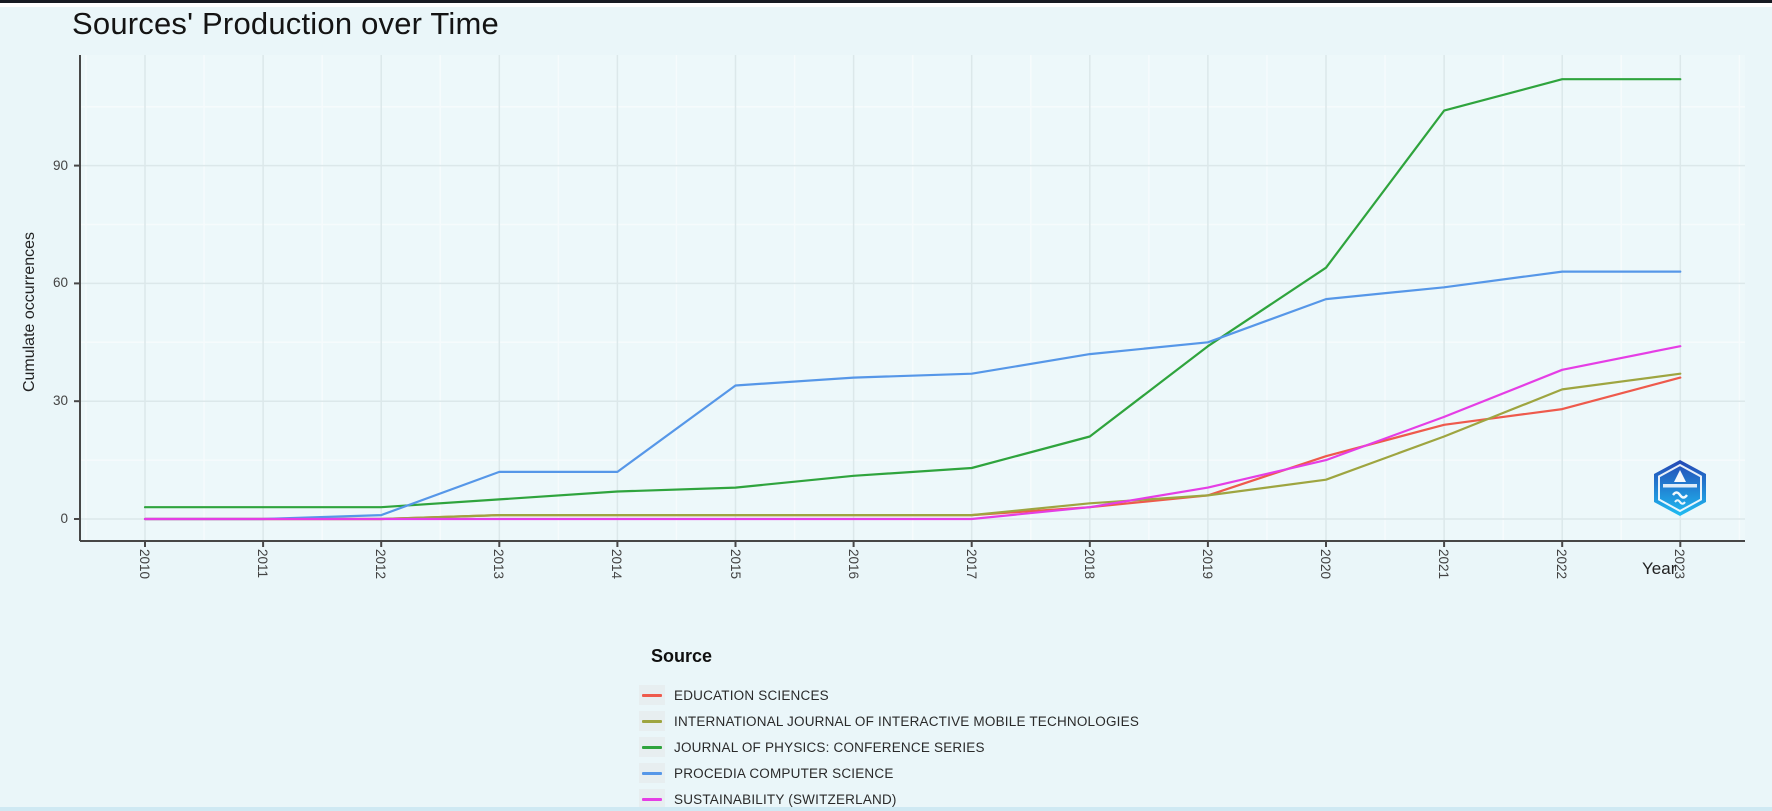  Describe the element at coordinates (1680, 488) in the screenshot. I see `hexagon-shield-logo-icon` at that location.